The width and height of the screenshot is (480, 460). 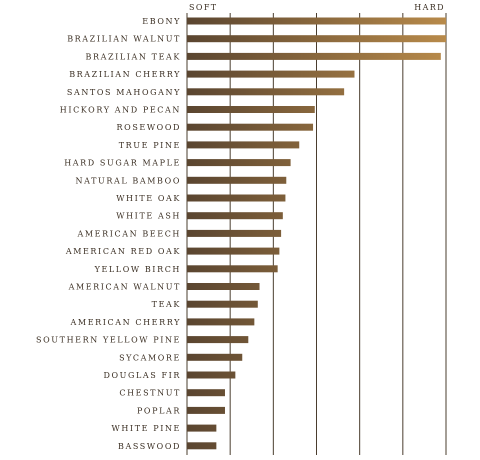 I want to click on category-label: BASSWOOD, so click(x=149, y=446).